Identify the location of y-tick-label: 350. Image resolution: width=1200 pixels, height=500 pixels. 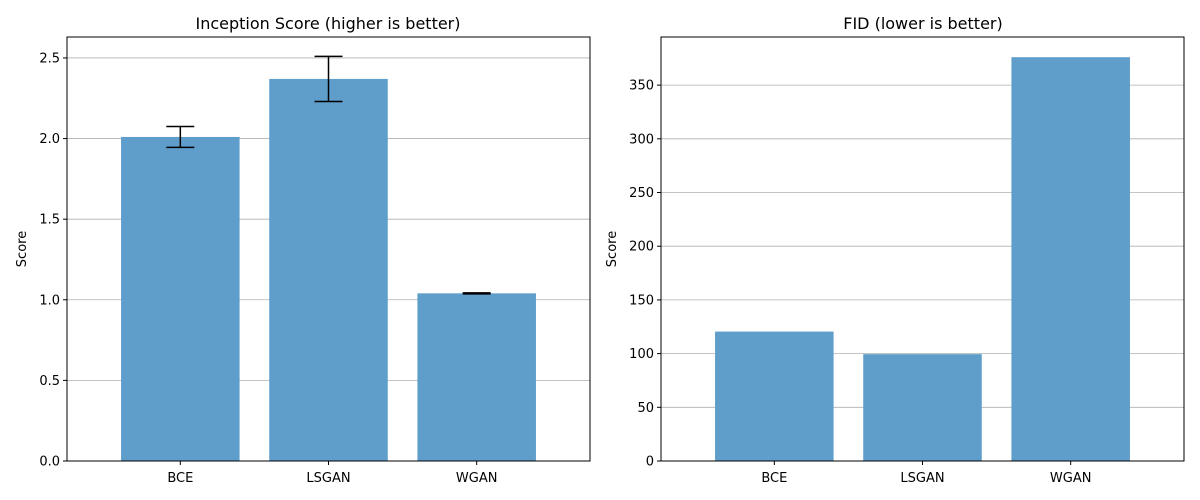
(641, 86).